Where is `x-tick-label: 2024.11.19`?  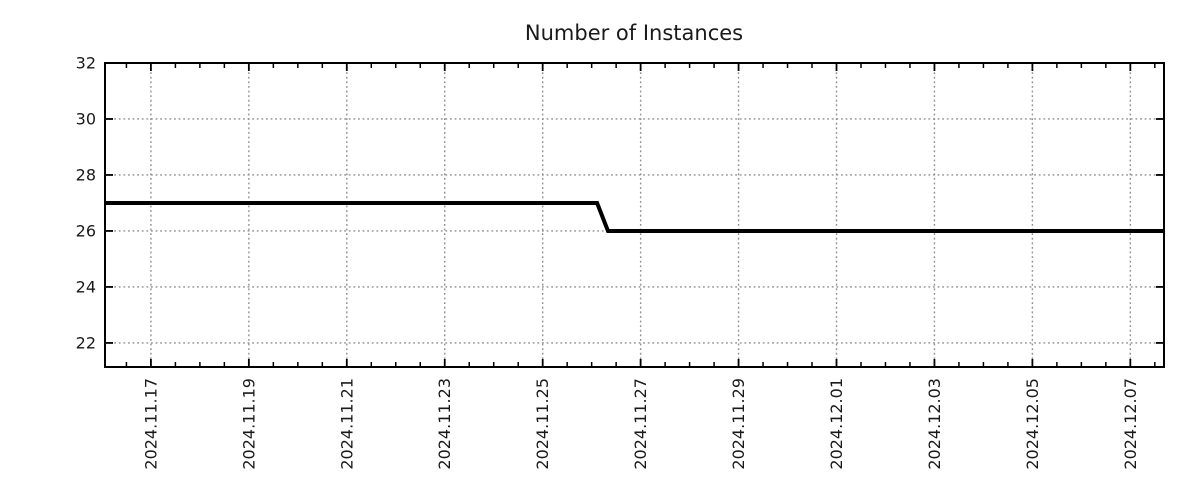
x-tick-label: 2024.11.19 is located at coordinates (248, 424).